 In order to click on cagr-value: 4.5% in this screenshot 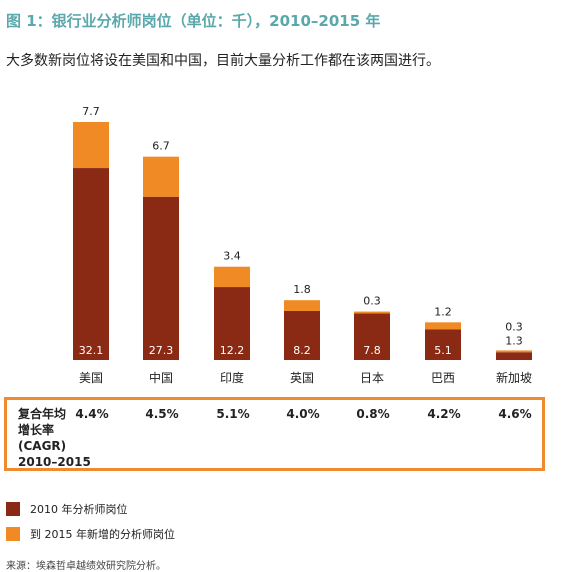, I will do `click(162, 414)`.